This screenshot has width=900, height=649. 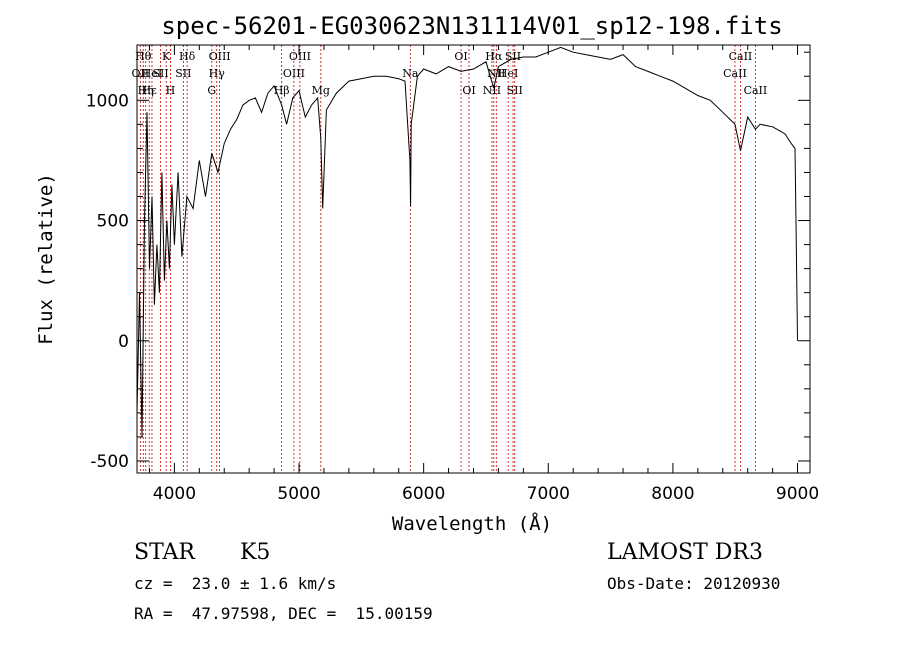 I want to click on x-tick-label: 7000, so click(x=548, y=494).